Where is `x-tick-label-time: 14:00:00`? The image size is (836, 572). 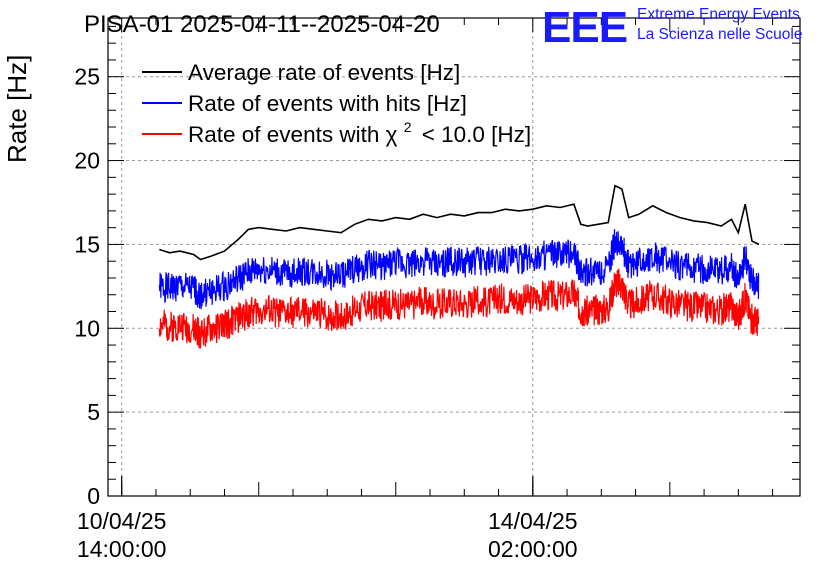
x-tick-label-time: 14:00:00 is located at coordinates (122, 549).